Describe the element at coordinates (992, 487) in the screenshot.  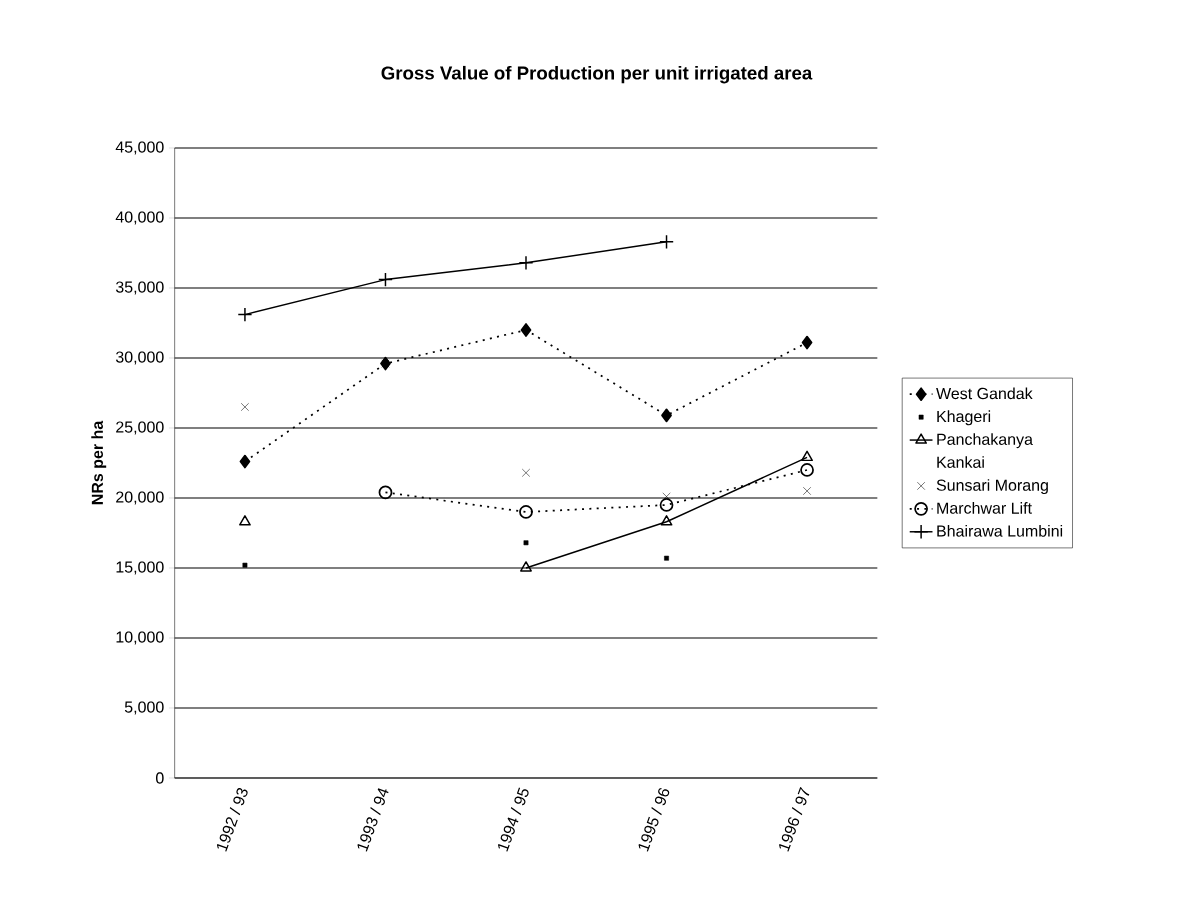
I see `legend-label: Sunsari Morang` at that location.